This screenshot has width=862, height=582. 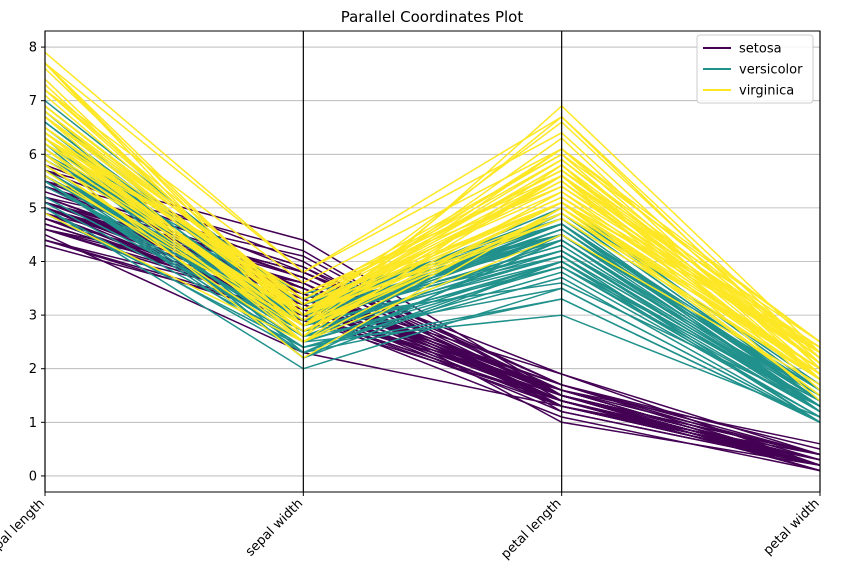 I want to click on y-tick-label: 2, so click(x=33, y=369).